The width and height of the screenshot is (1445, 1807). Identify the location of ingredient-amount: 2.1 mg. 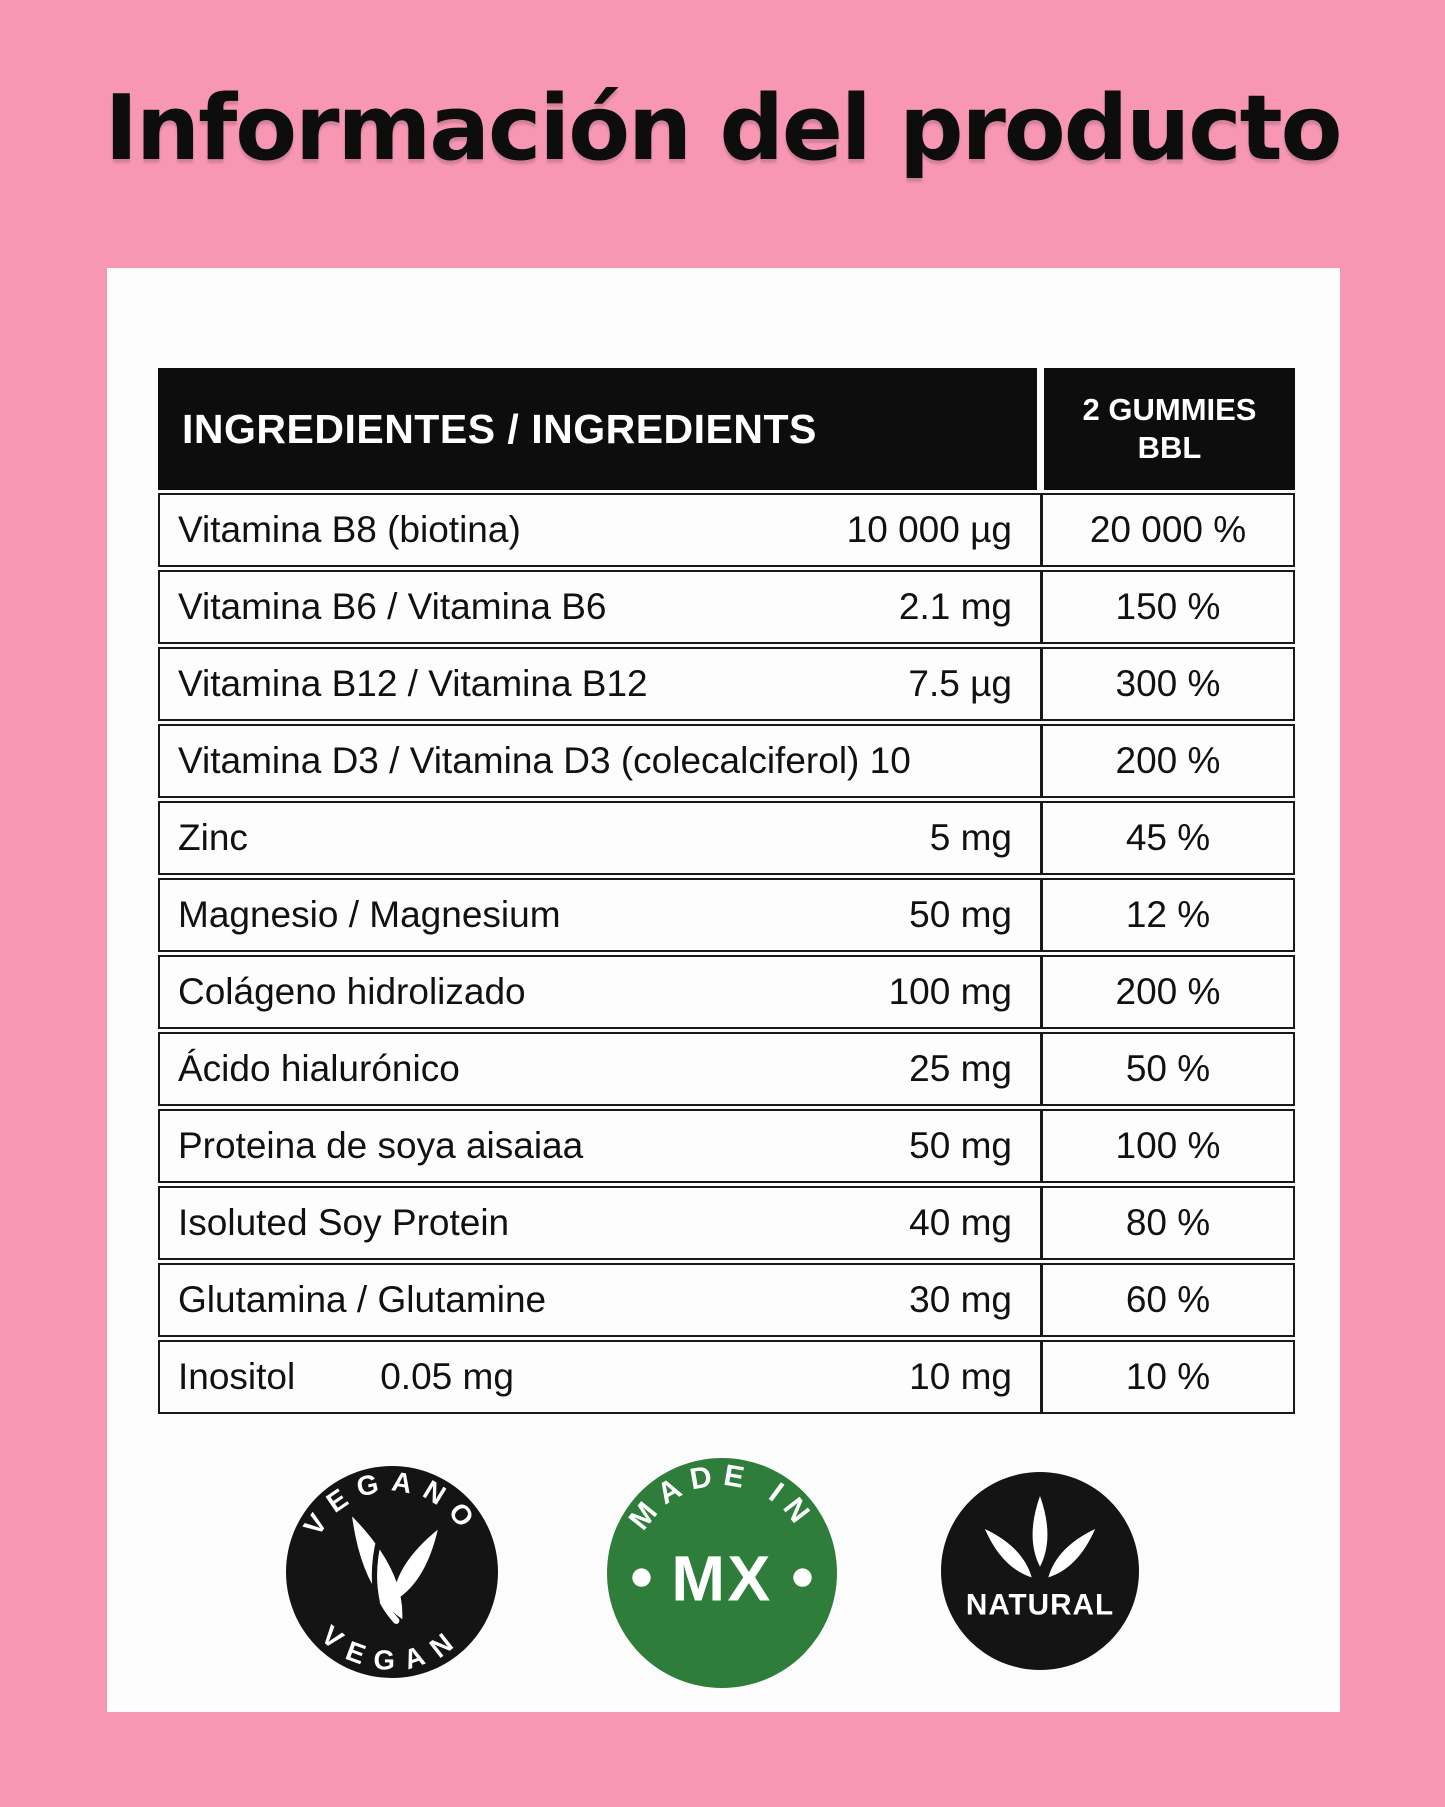
(955, 606).